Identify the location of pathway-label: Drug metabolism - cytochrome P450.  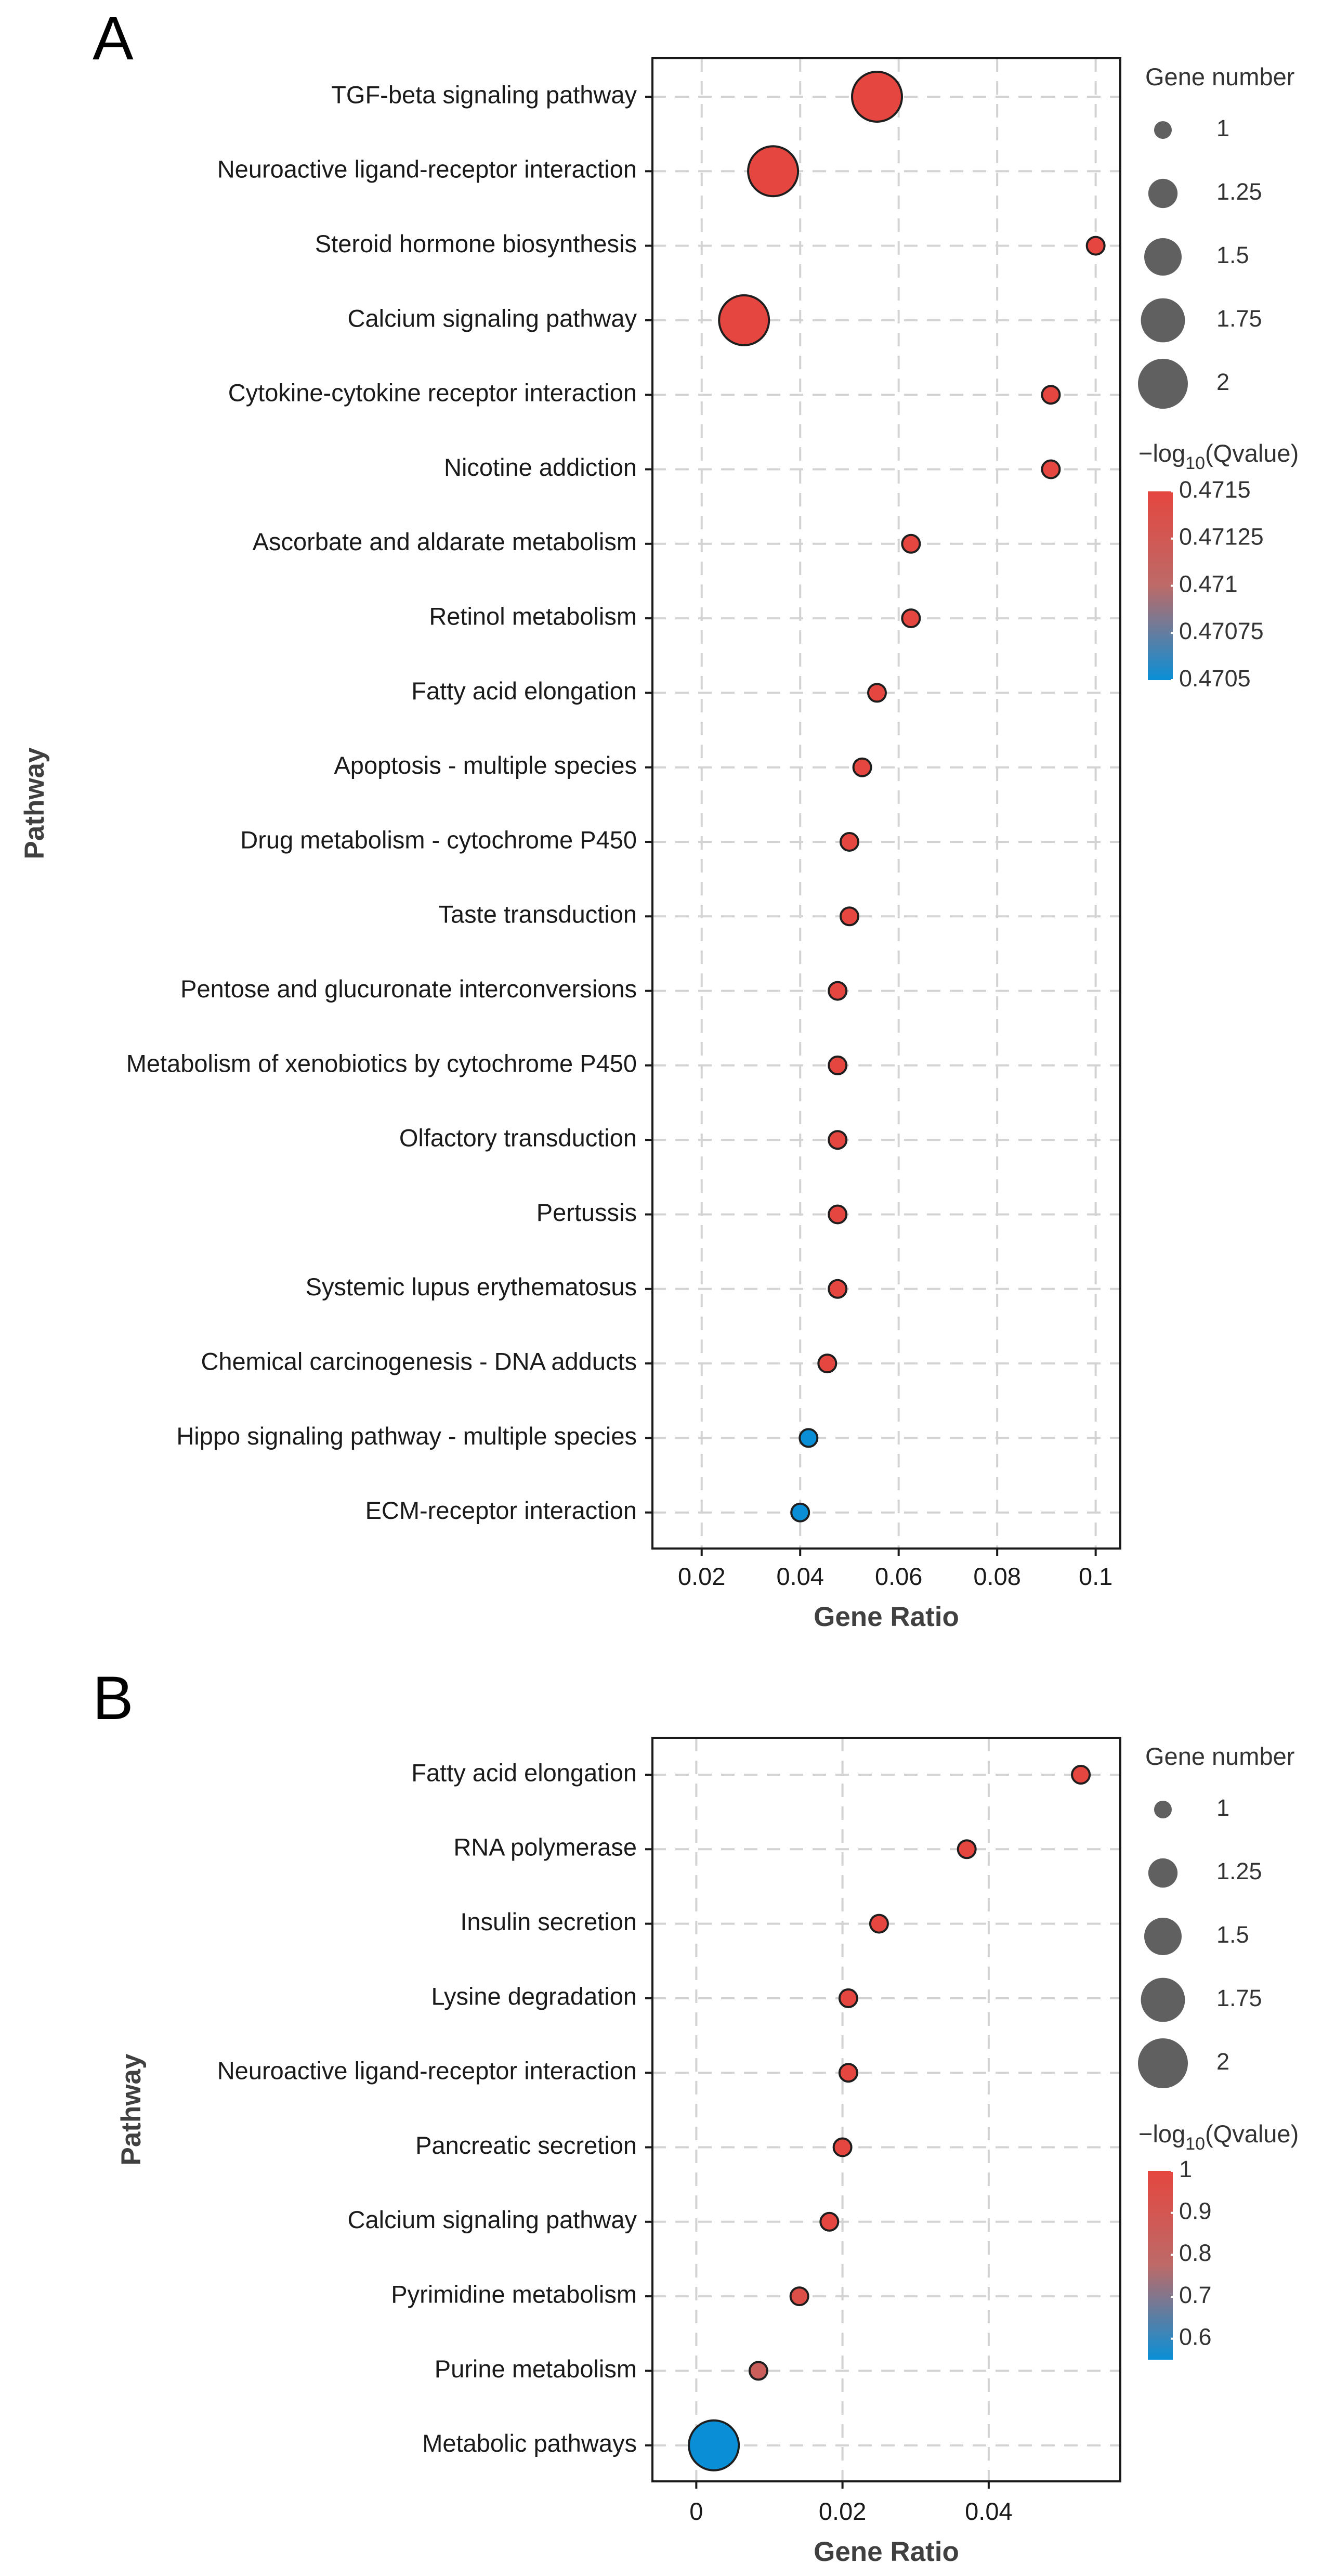
(438, 839).